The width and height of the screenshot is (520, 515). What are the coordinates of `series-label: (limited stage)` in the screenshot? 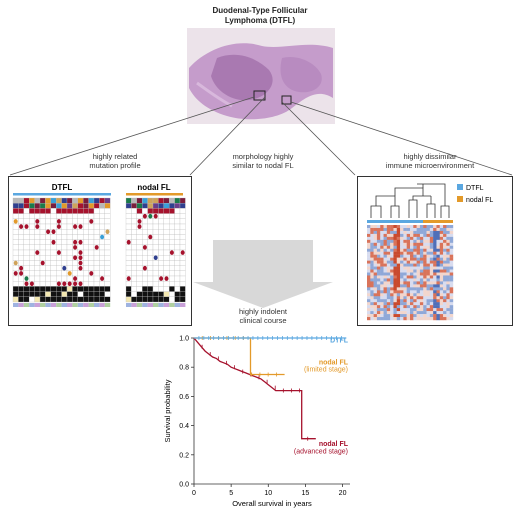 It's located at (326, 370).